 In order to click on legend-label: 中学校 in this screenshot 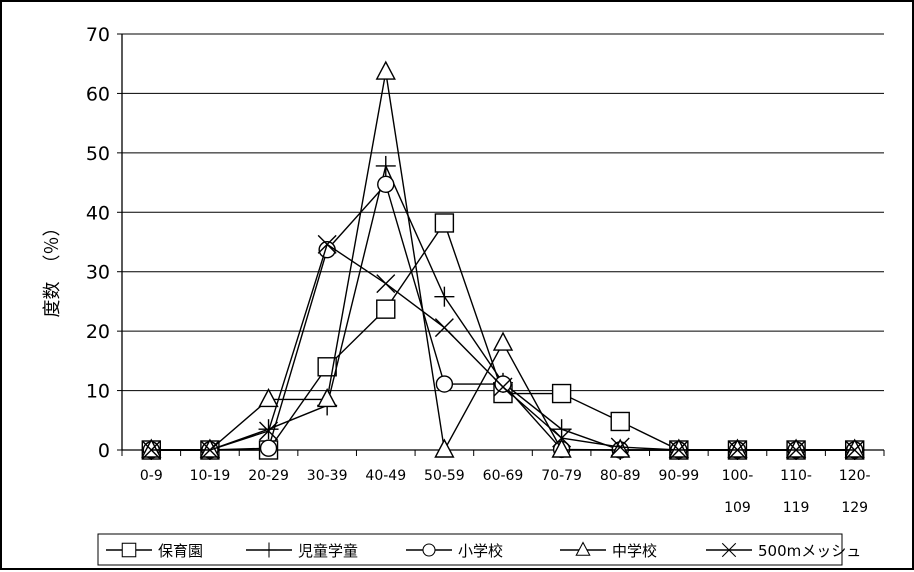, I will do `click(634, 551)`.